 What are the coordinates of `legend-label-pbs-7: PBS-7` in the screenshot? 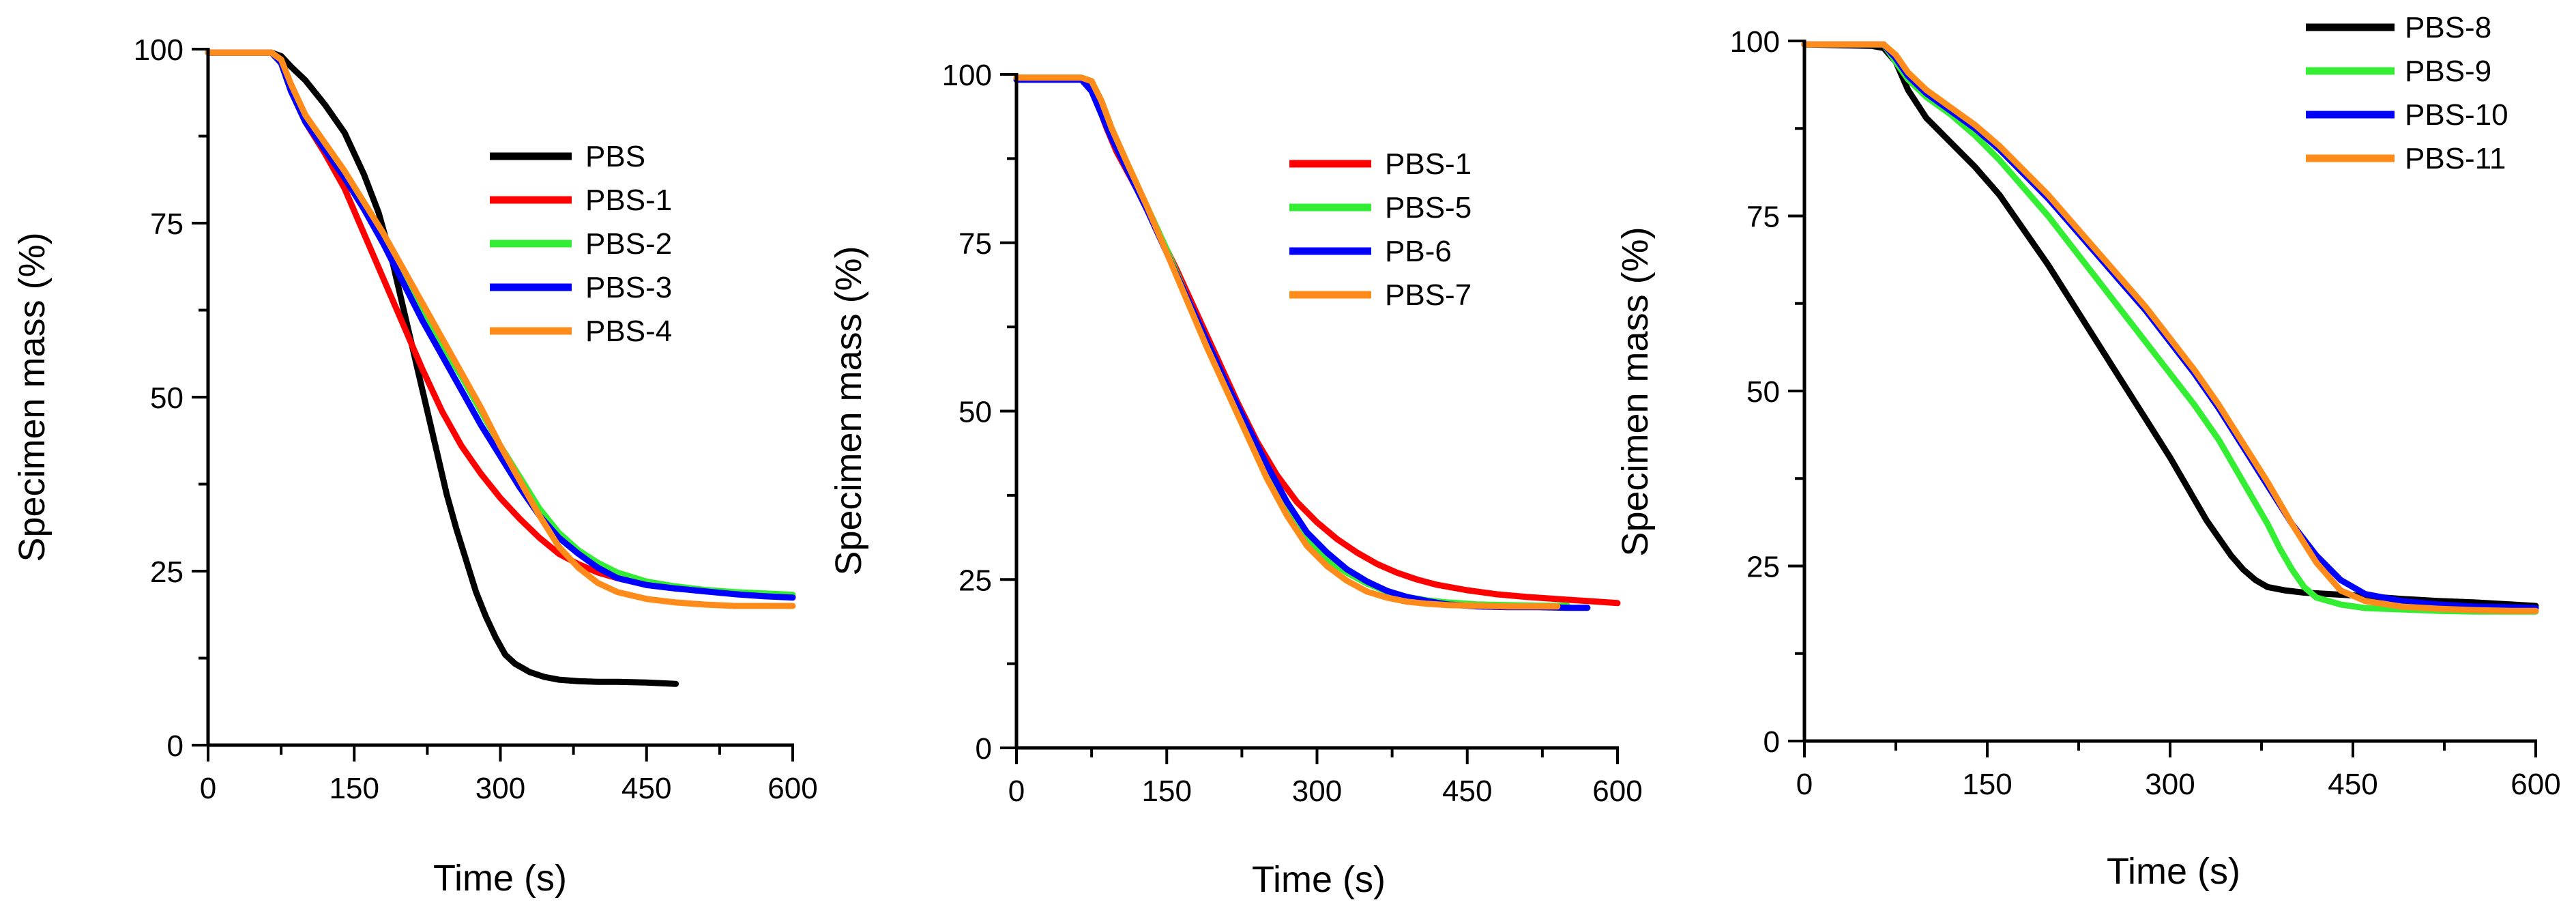 It's located at (1429, 295).